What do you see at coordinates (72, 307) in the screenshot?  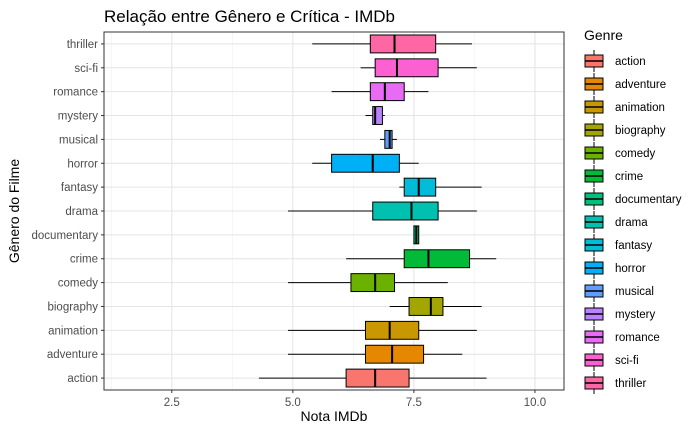 I see `y-tick-label: biography` at bounding box center [72, 307].